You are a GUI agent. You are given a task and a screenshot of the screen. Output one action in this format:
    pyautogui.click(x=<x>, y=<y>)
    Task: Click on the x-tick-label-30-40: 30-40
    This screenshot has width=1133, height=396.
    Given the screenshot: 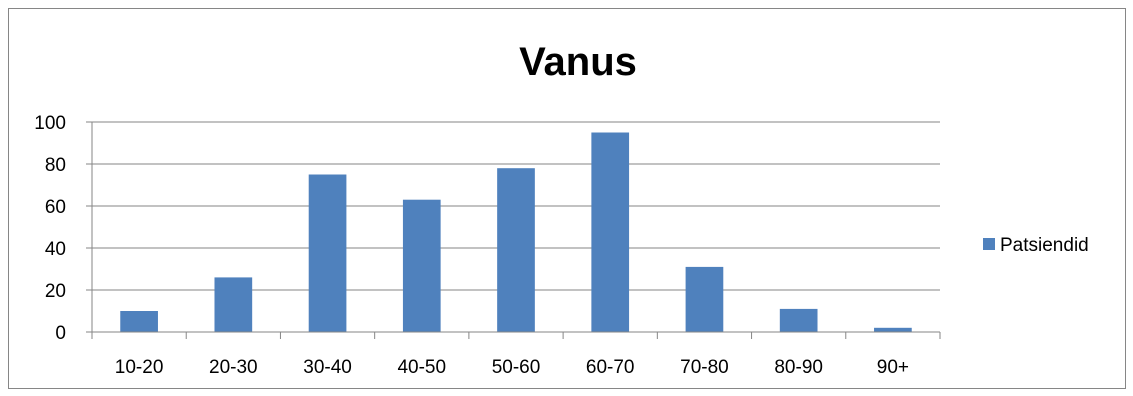 What is the action you would take?
    pyautogui.click(x=327, y=367)
    